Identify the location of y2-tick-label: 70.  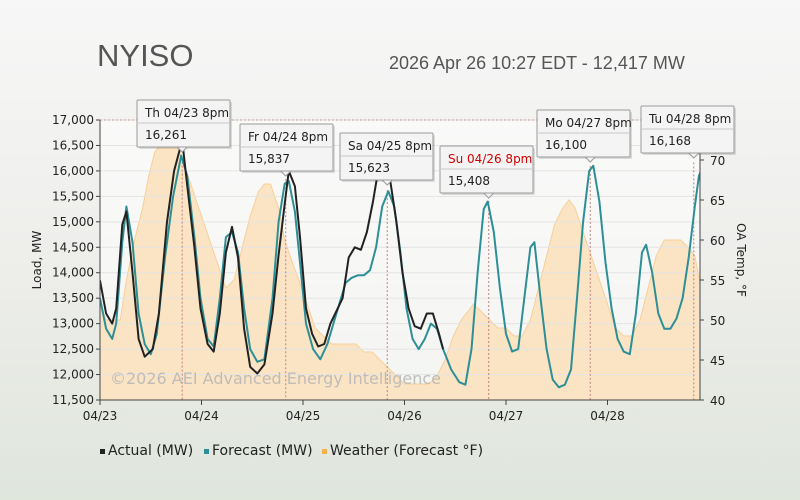
(717, 161).